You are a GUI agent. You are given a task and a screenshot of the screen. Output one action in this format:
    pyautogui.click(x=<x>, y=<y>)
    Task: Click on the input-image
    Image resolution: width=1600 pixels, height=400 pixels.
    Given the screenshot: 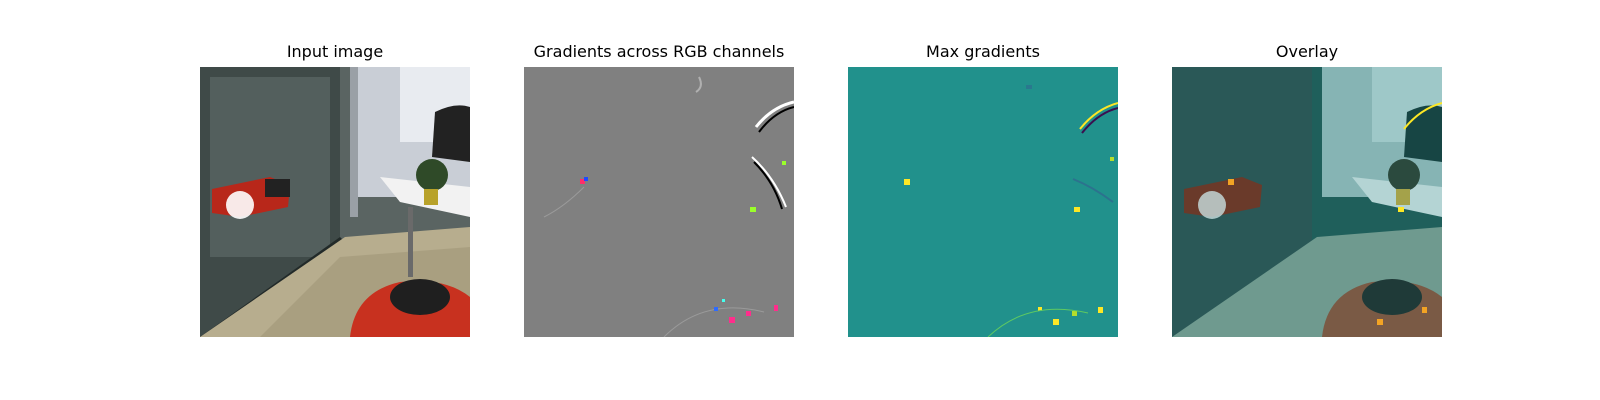 What is the action you would take?
    pyautogui.click(x=335, y=202)
    